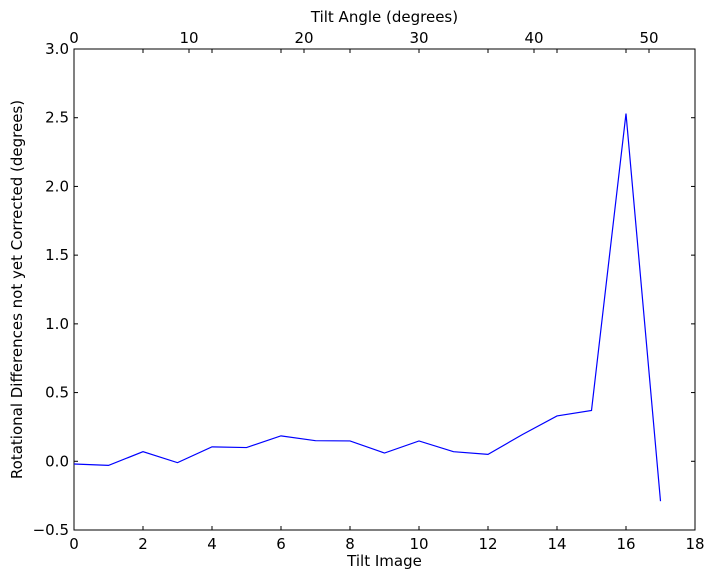 This screenshot has height=579, width=713. Describe the element at coordinates (51, 530) in the screenshot. I see `y-tick-label: −0.5` at that location.